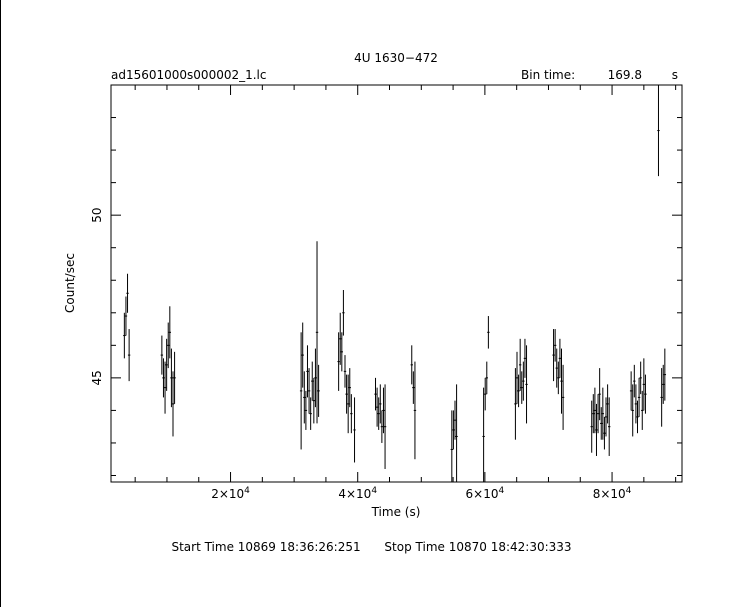  Describe the element at coordinates (189, 75) in the screenshot. I see `file-label: ad15601000s000002_1.lc` at that location.